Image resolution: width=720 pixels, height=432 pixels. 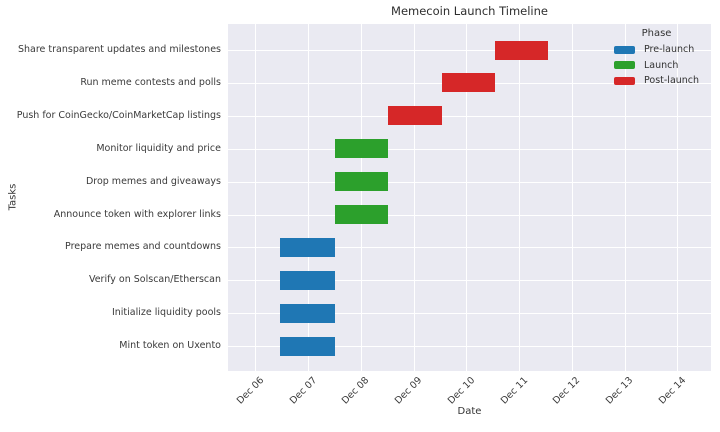 I want to click on y-tick-label: Share transparent updates and milestones, so click(x=119, y=49).